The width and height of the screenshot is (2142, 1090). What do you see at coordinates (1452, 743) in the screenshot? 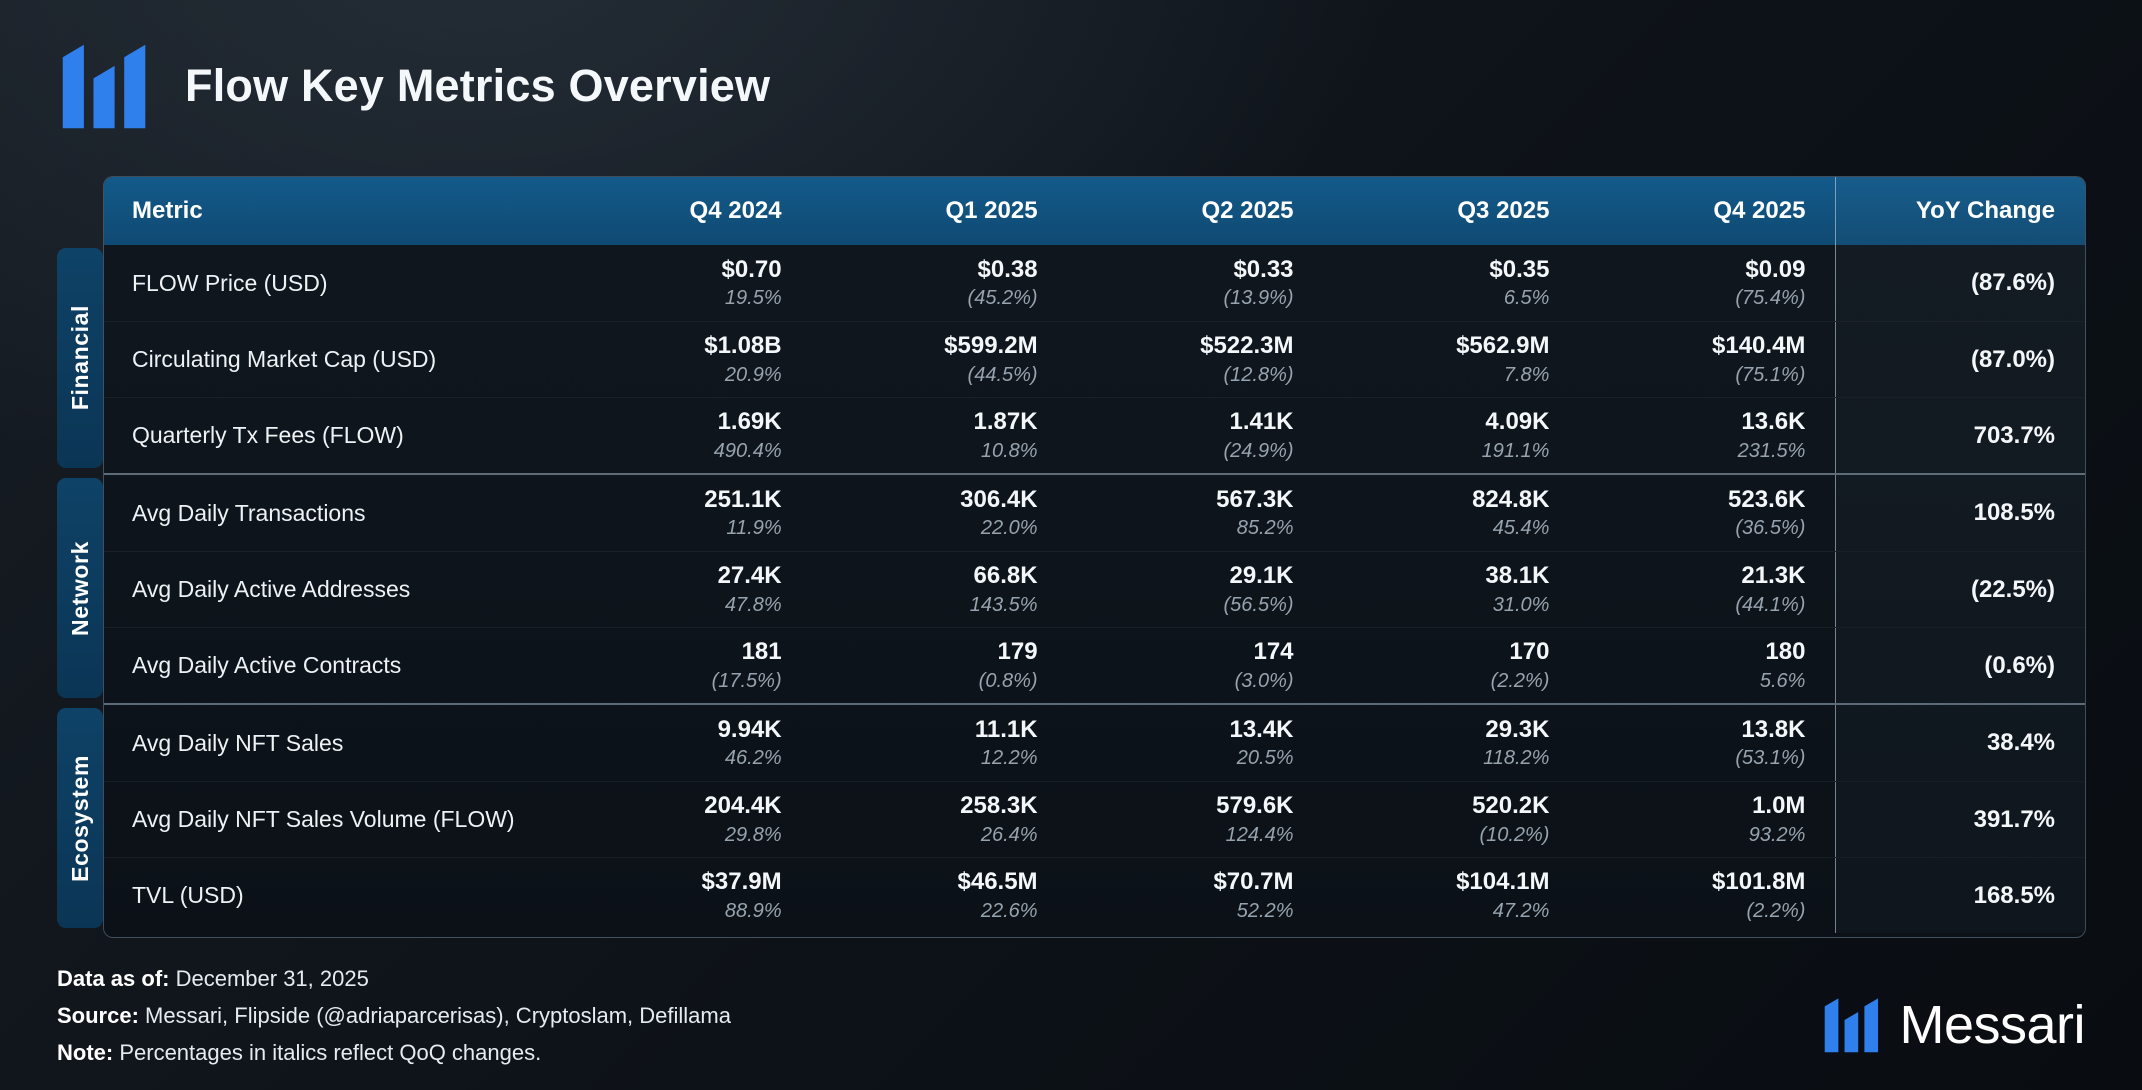
I see `quarter-cell: 29.3K 118.2%` at bounding box center [1452, 743].